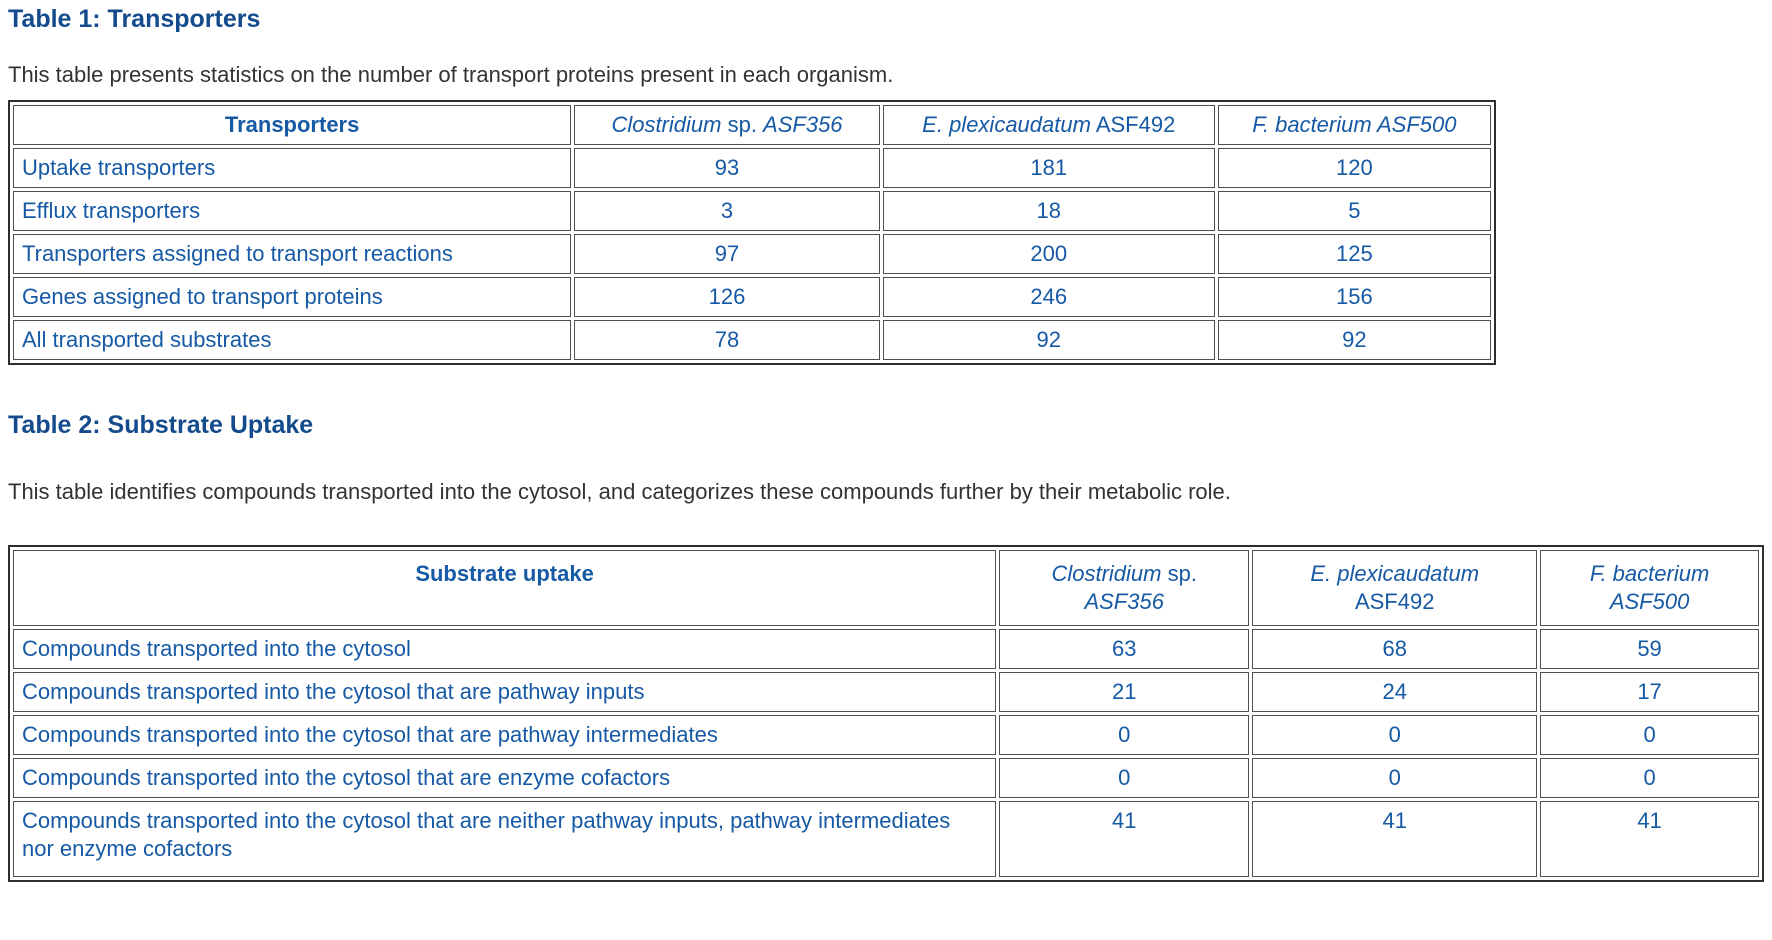 The image size is (1772, 940). What do you see at coordinates (505, 588) in the screenshot?
I see `table2-corner-label: Substrate uptake` at bounding box center [505, 588].